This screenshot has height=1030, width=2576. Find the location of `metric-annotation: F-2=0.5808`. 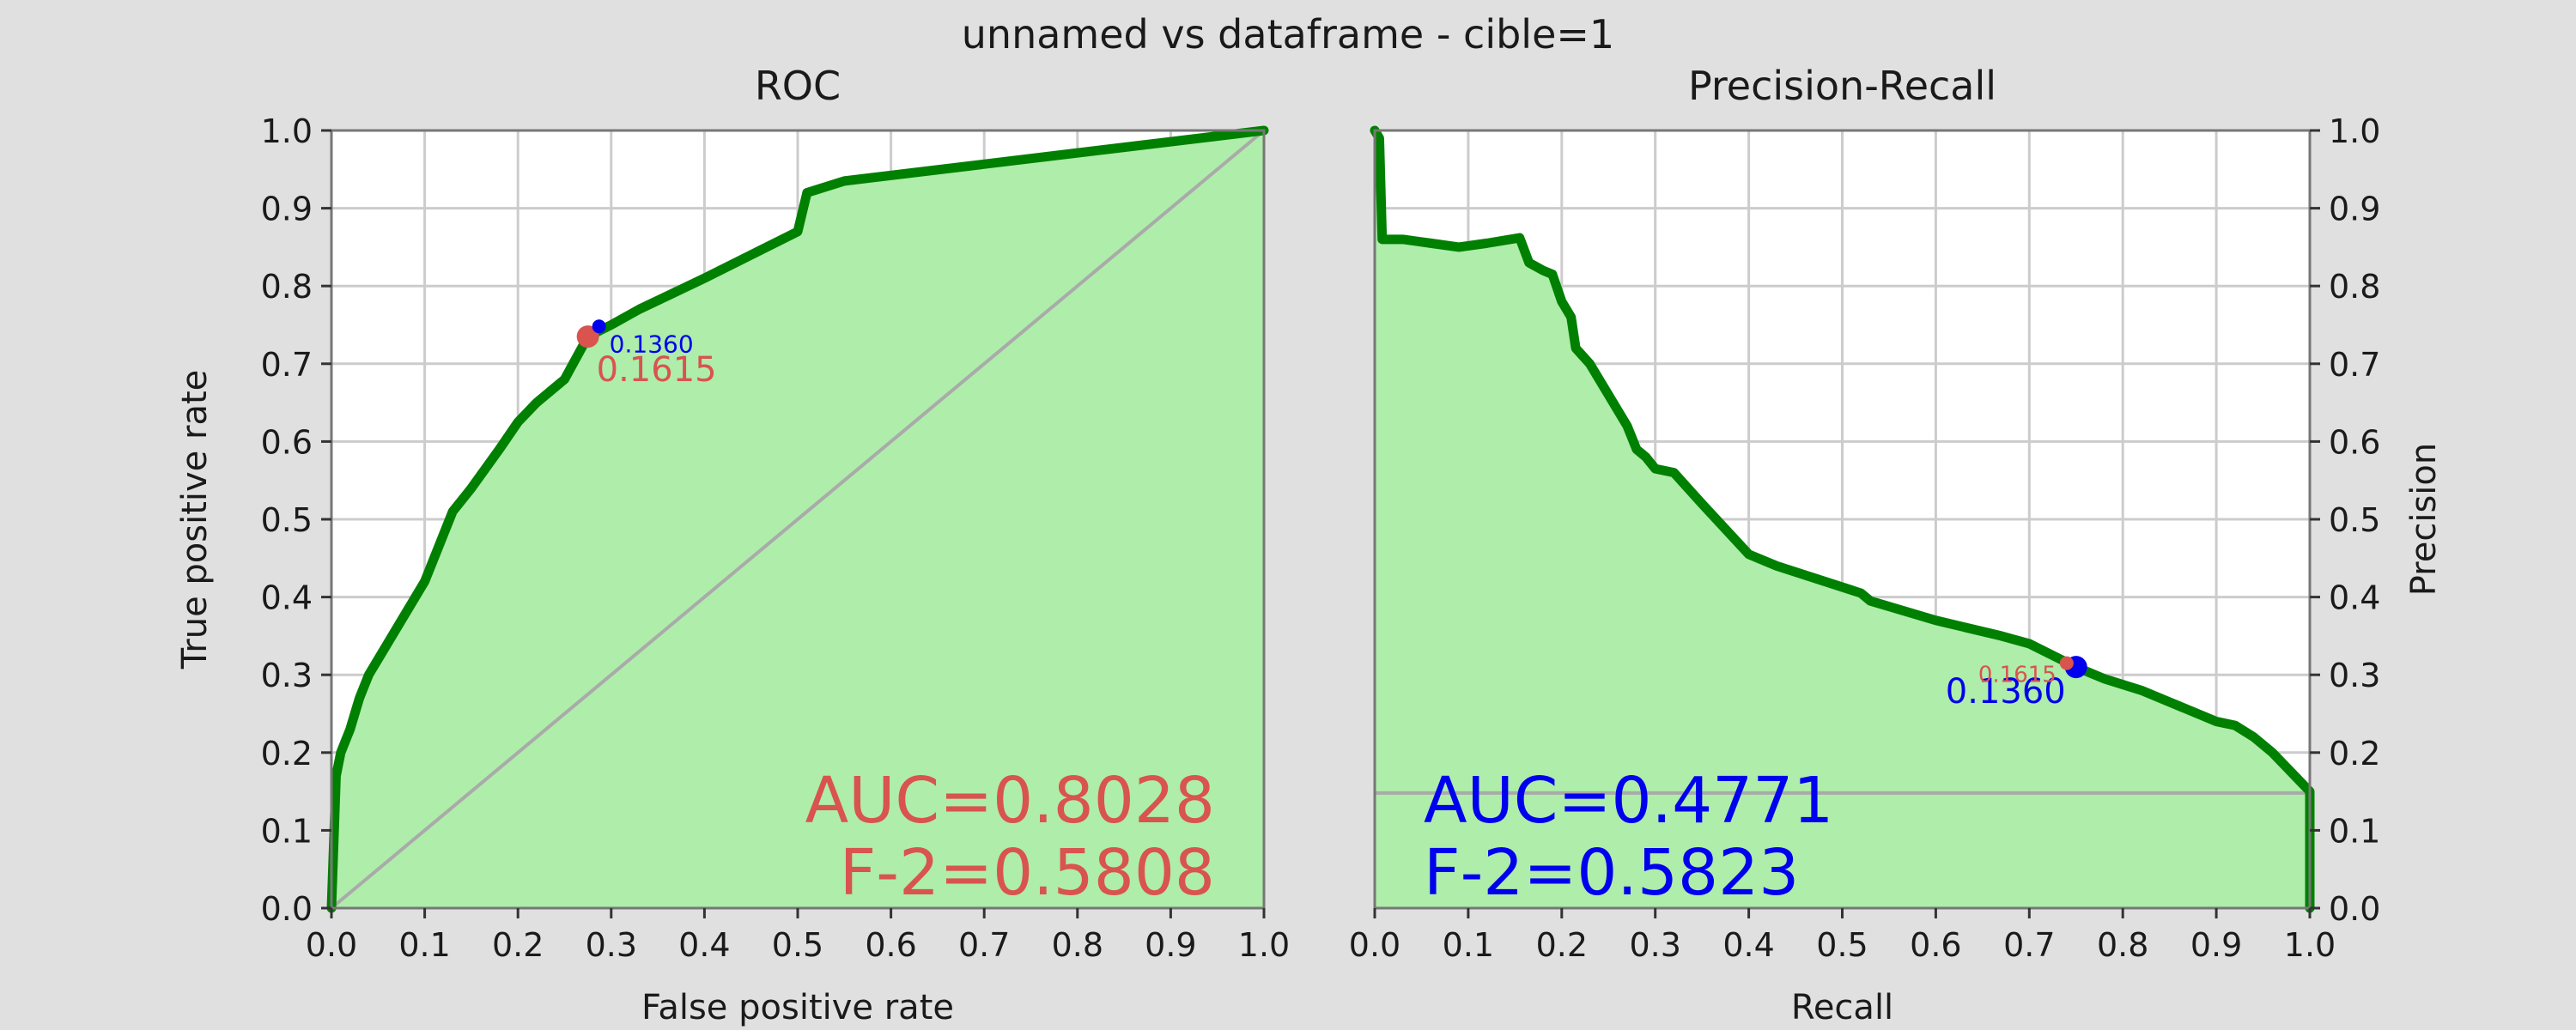

metric-annotation: F-2=0.5808 is located at coordinates (1027, 873).